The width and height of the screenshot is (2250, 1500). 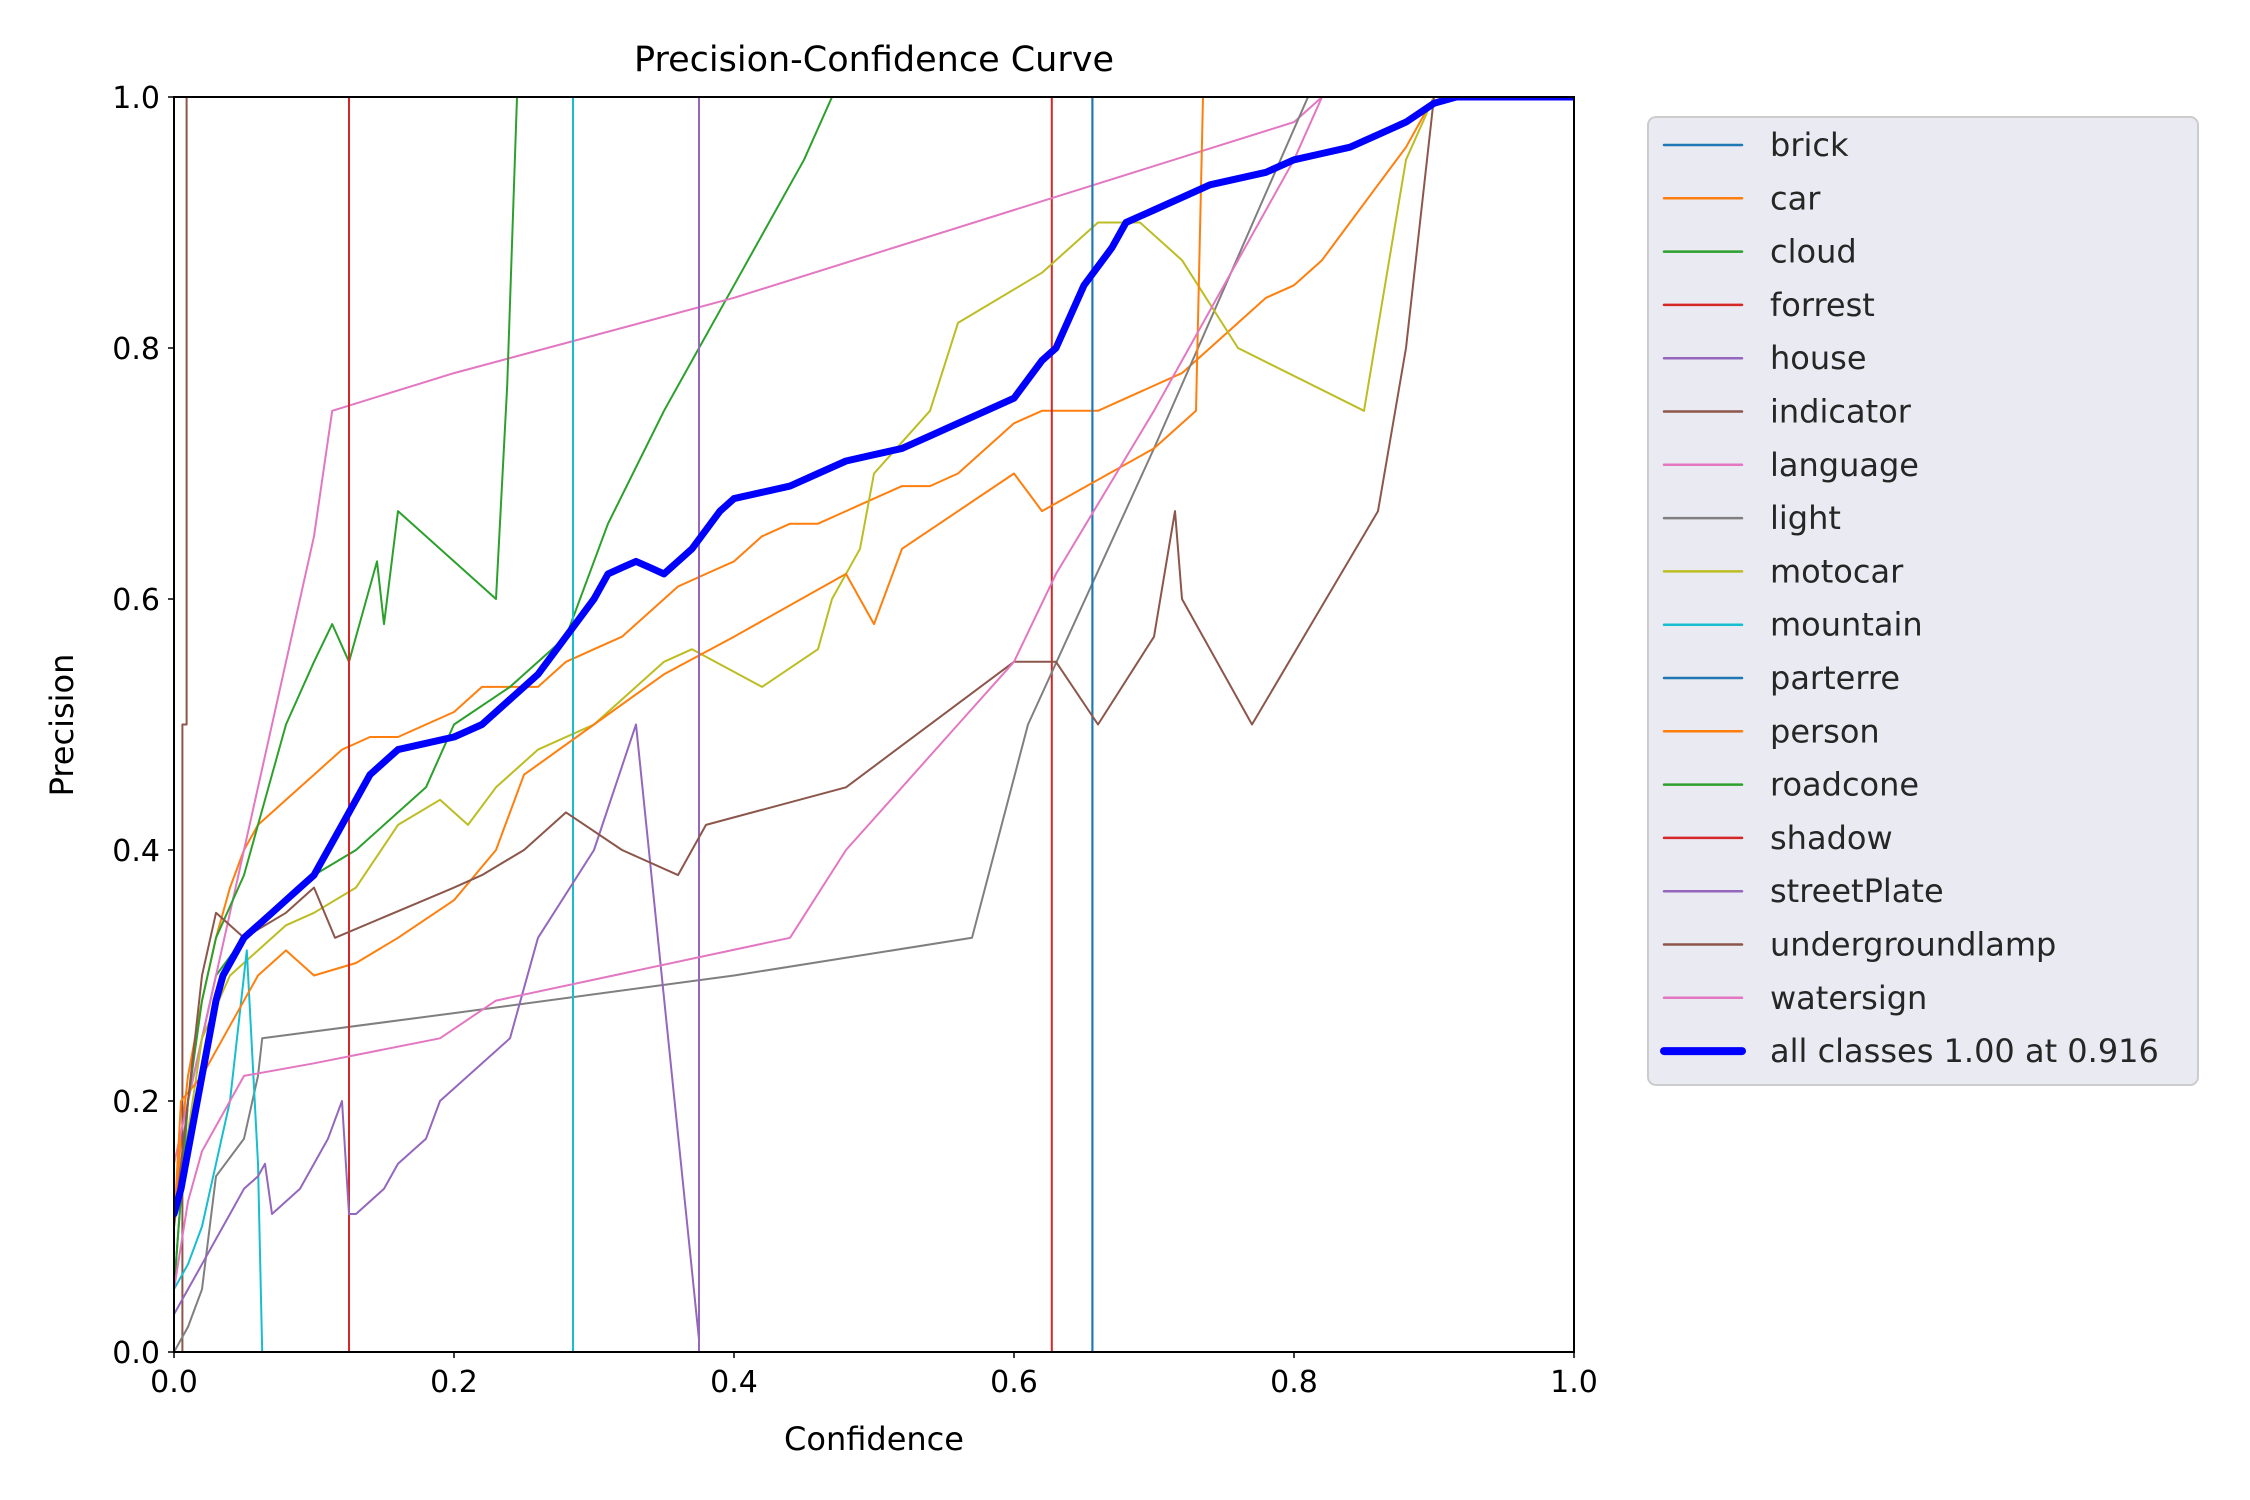 I want to click on legend-label-forrest: forrest, so click(x=1822, y=305).